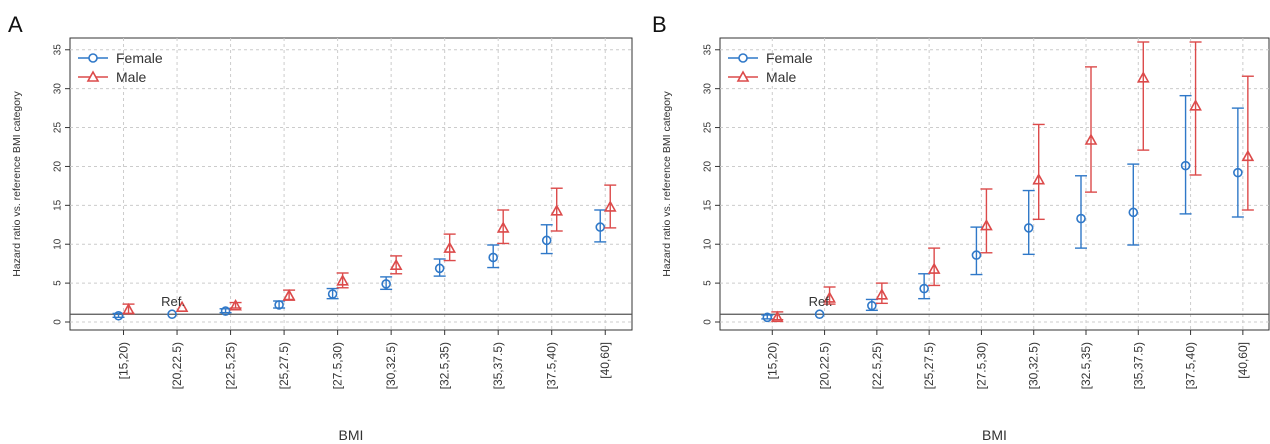  What do you see at coordinates (15, 24) in the screenshot?
I see `panel-label: A` at bounding box center [15, 24].